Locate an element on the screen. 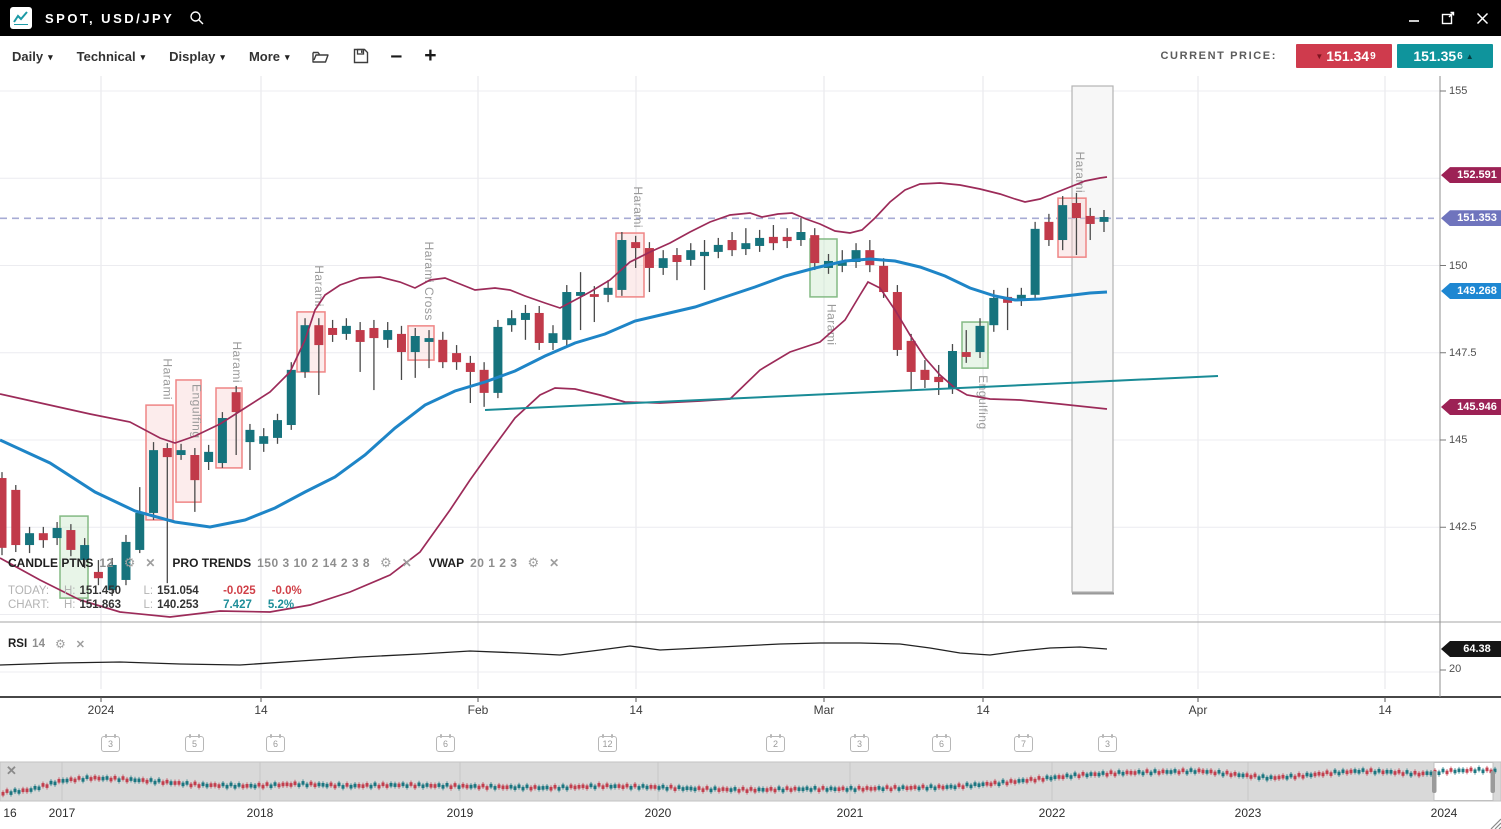 This screenshot has height=829, width=1501. menu-display: Display ▾ is located at coordinates (197, 56).